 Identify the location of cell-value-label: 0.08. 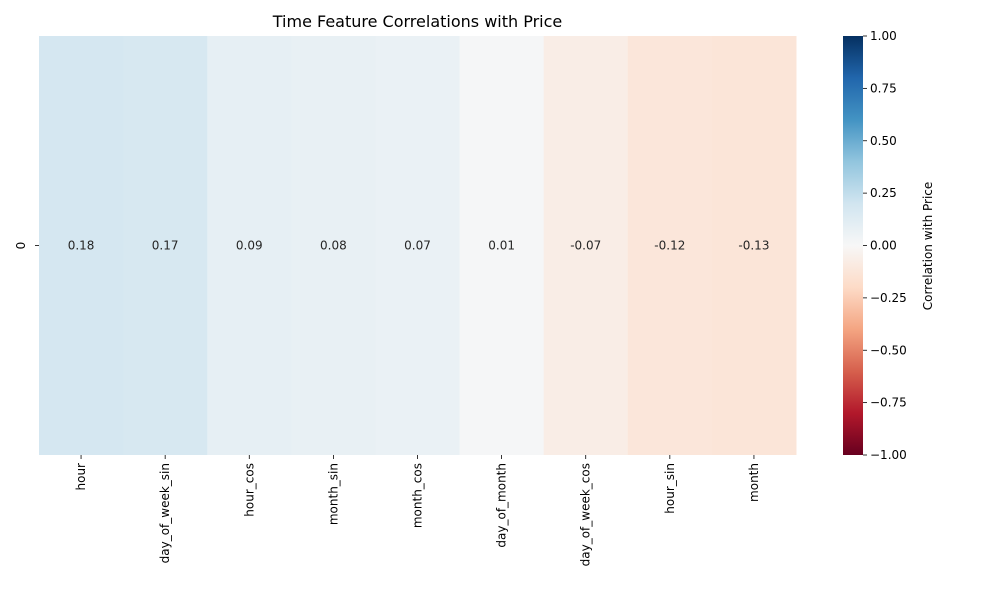
(333, 246).